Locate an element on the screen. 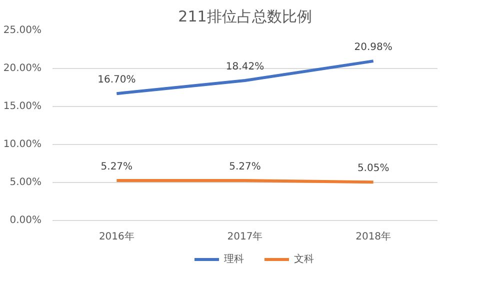 This screenshot has height=289, width=481. legend-label: 文科 is located at coordinates (304, 259).